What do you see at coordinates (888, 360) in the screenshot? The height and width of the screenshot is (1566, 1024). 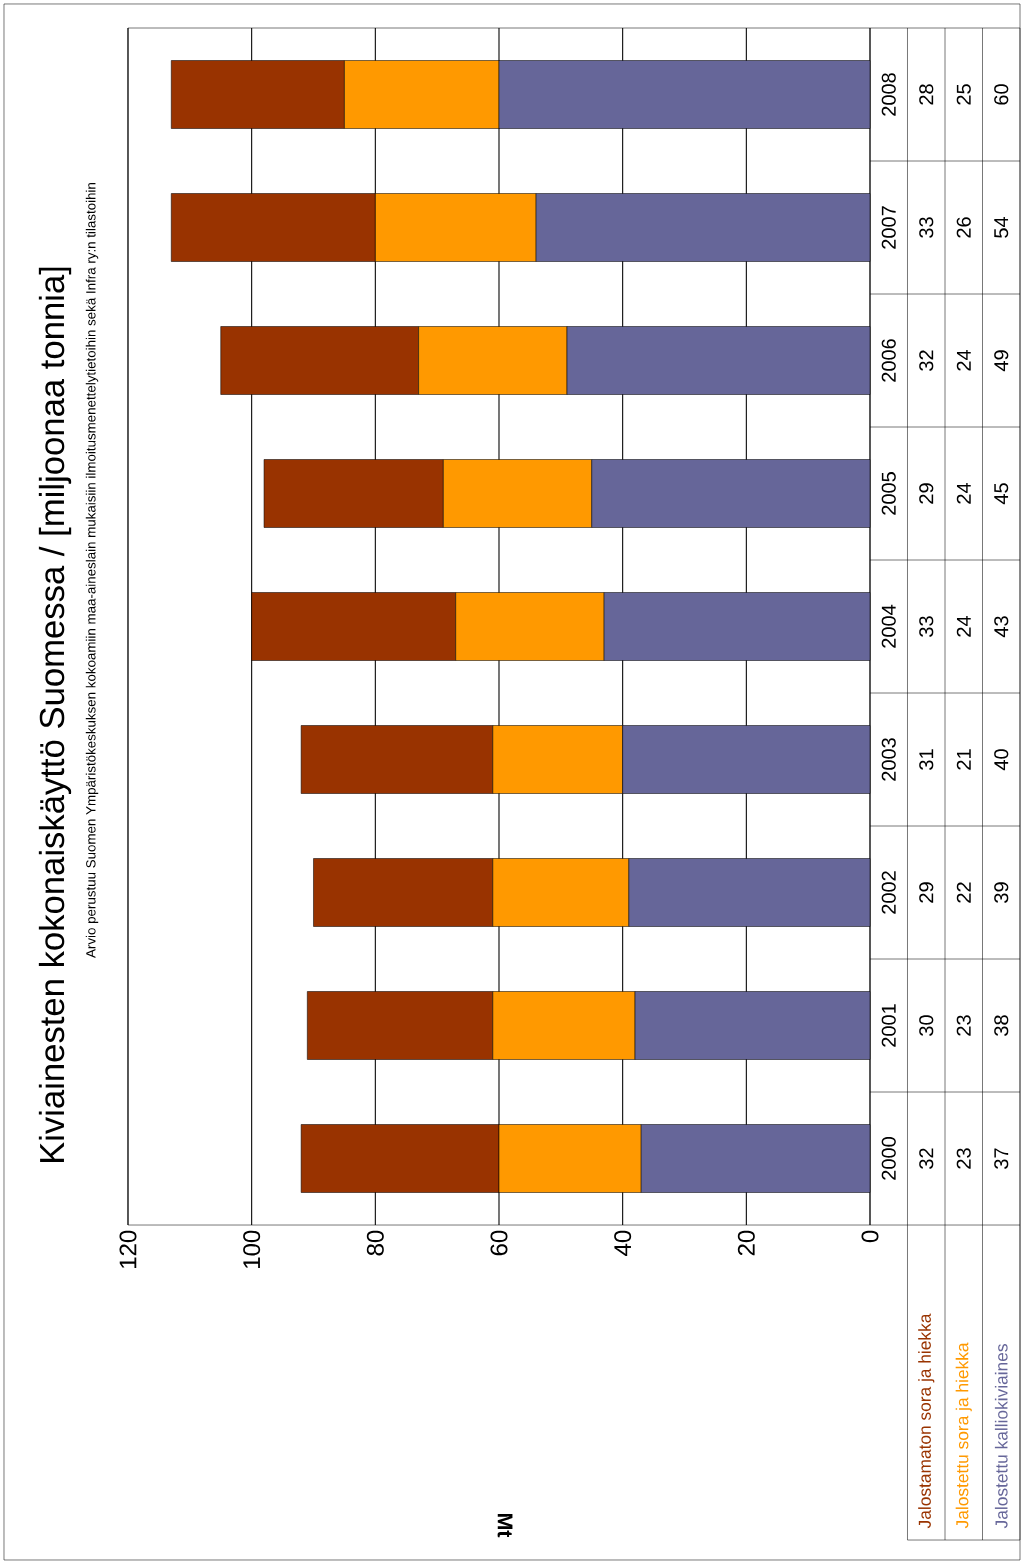 I see `y-tick-label: 2006` at bounding box center [888, 360].